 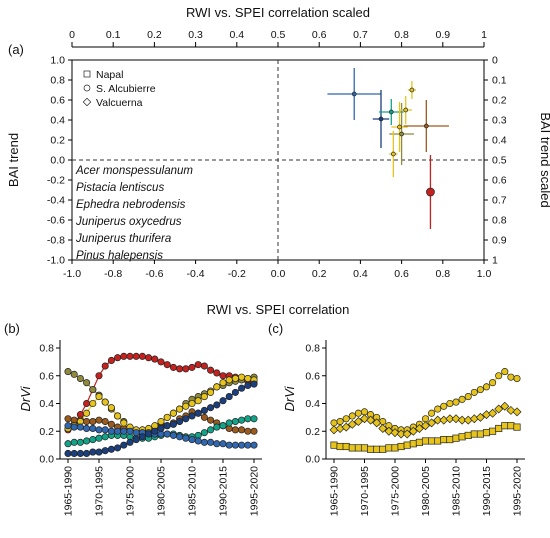 What do you see at coordinates (425, 410) in the screenshot?
I see `panel-c-series` at bounding box center [425, 410].